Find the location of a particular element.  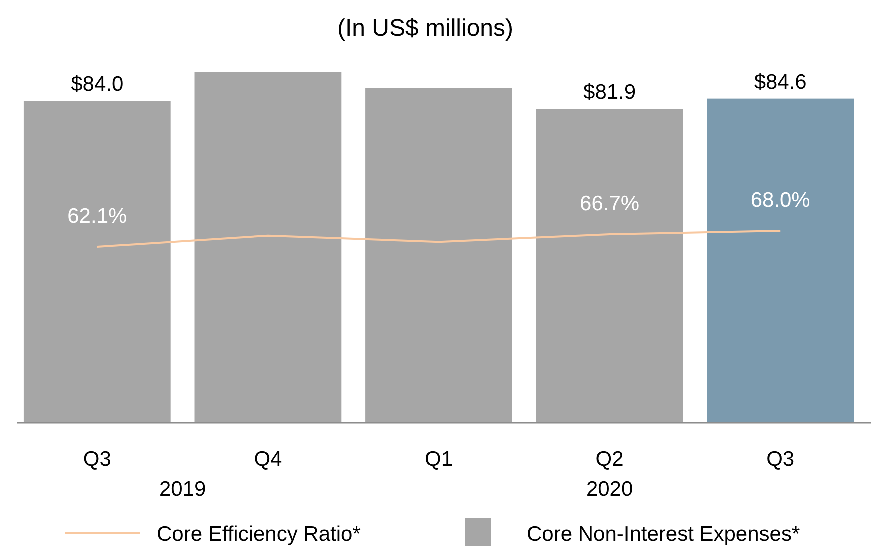

text: 2020 is located at coordinates (610, 489).